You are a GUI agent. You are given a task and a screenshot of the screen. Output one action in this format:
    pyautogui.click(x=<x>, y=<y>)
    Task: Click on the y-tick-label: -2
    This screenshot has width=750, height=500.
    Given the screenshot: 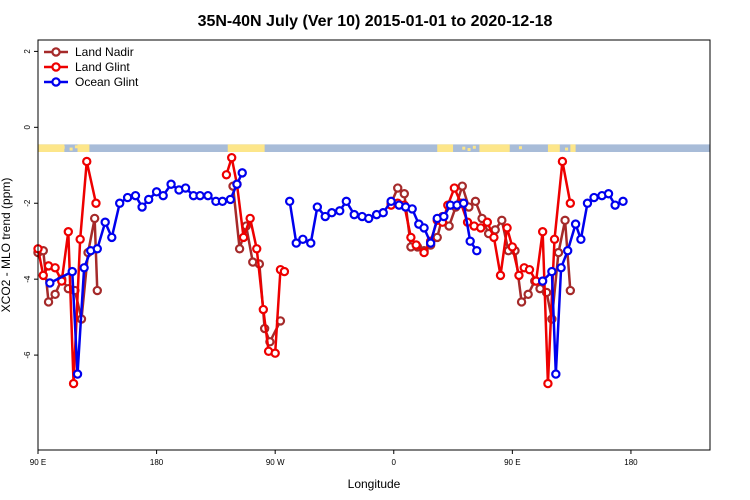 What is the action you would take?
    pyautogui.click(x=27, y=203)
    